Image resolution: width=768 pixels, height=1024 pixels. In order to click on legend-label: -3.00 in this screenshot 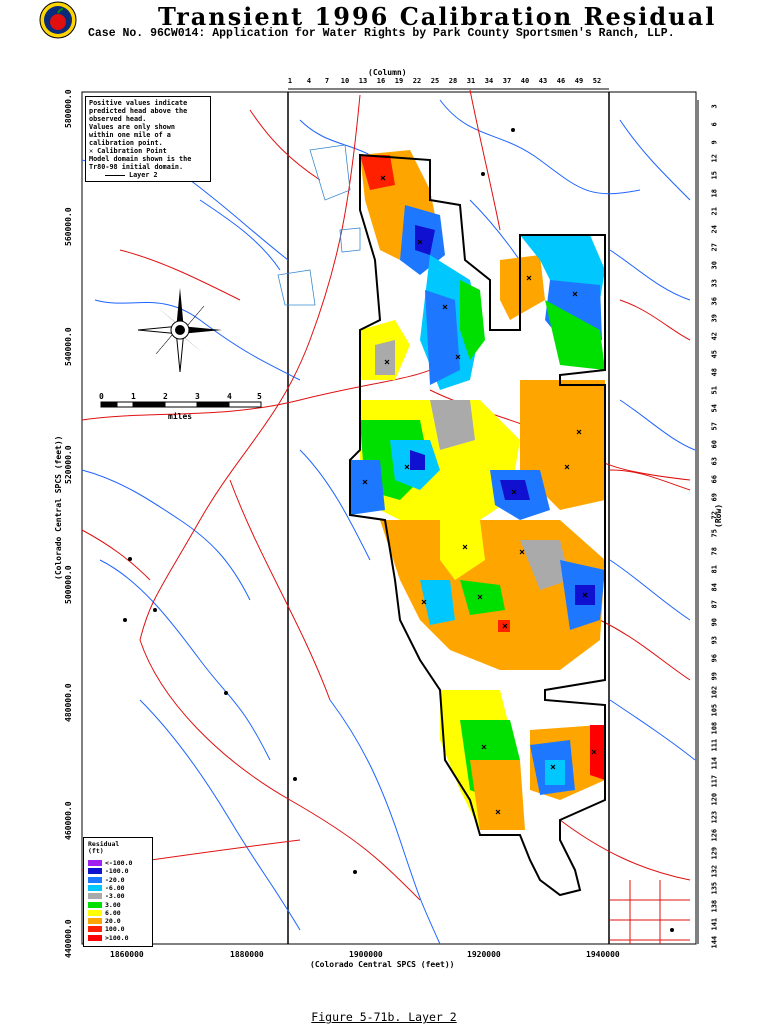, I will do `click(115, 896)`.